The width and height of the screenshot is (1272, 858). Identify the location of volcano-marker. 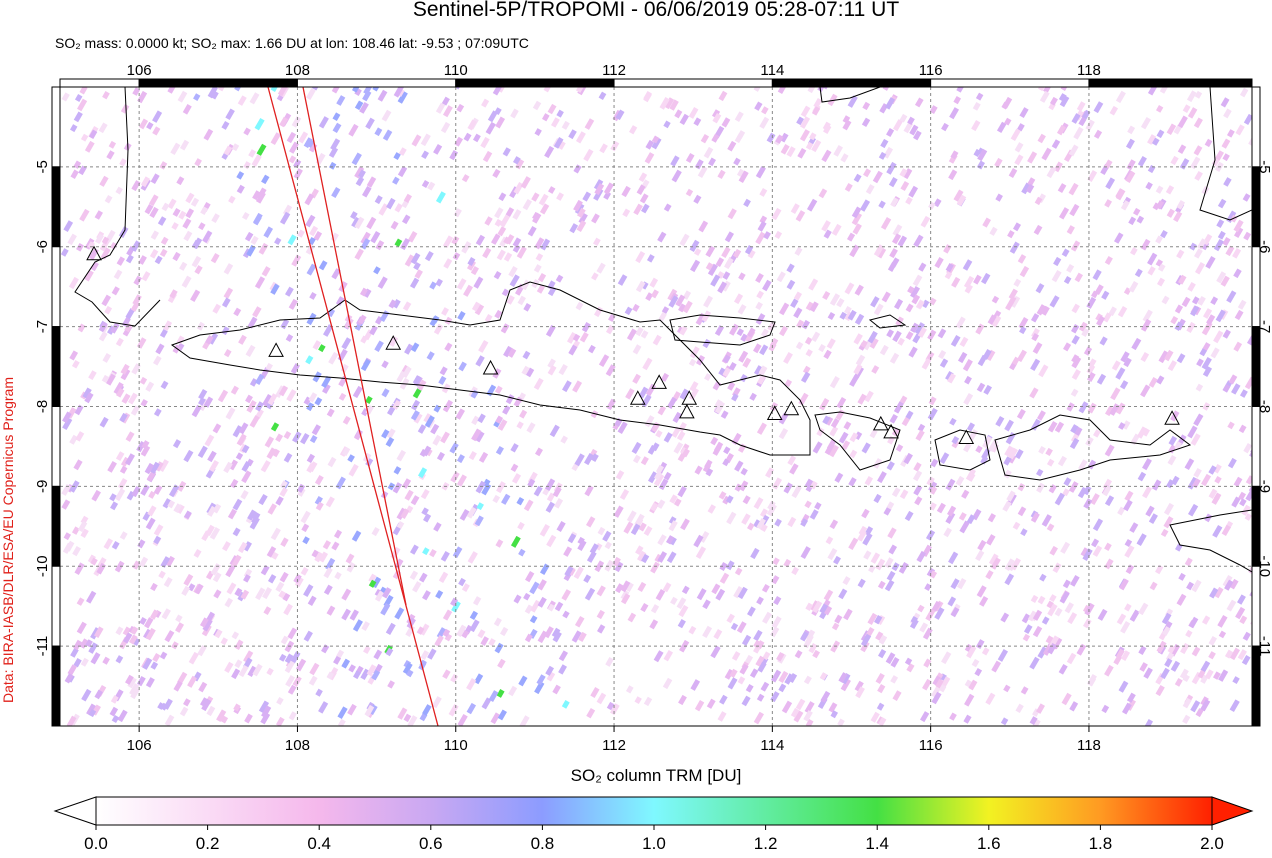
(393, 342).